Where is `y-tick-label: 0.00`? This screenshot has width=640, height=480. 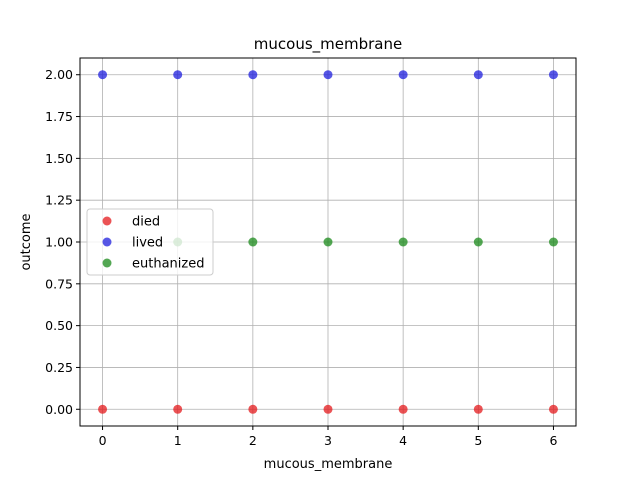
y-tick-label: 0.00 is located at coordinates (59, 409).